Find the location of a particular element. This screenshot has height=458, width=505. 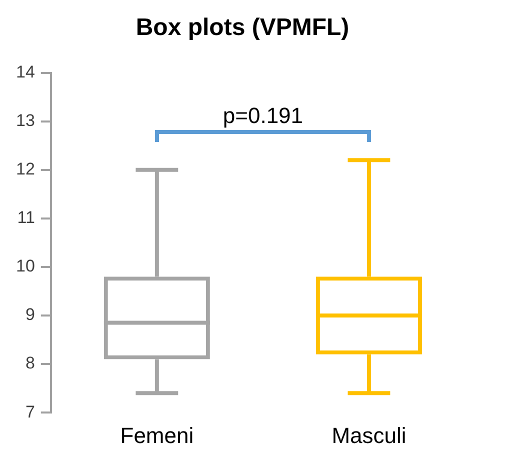

y-tick-label: 9 is located at coordinates (30, 314).